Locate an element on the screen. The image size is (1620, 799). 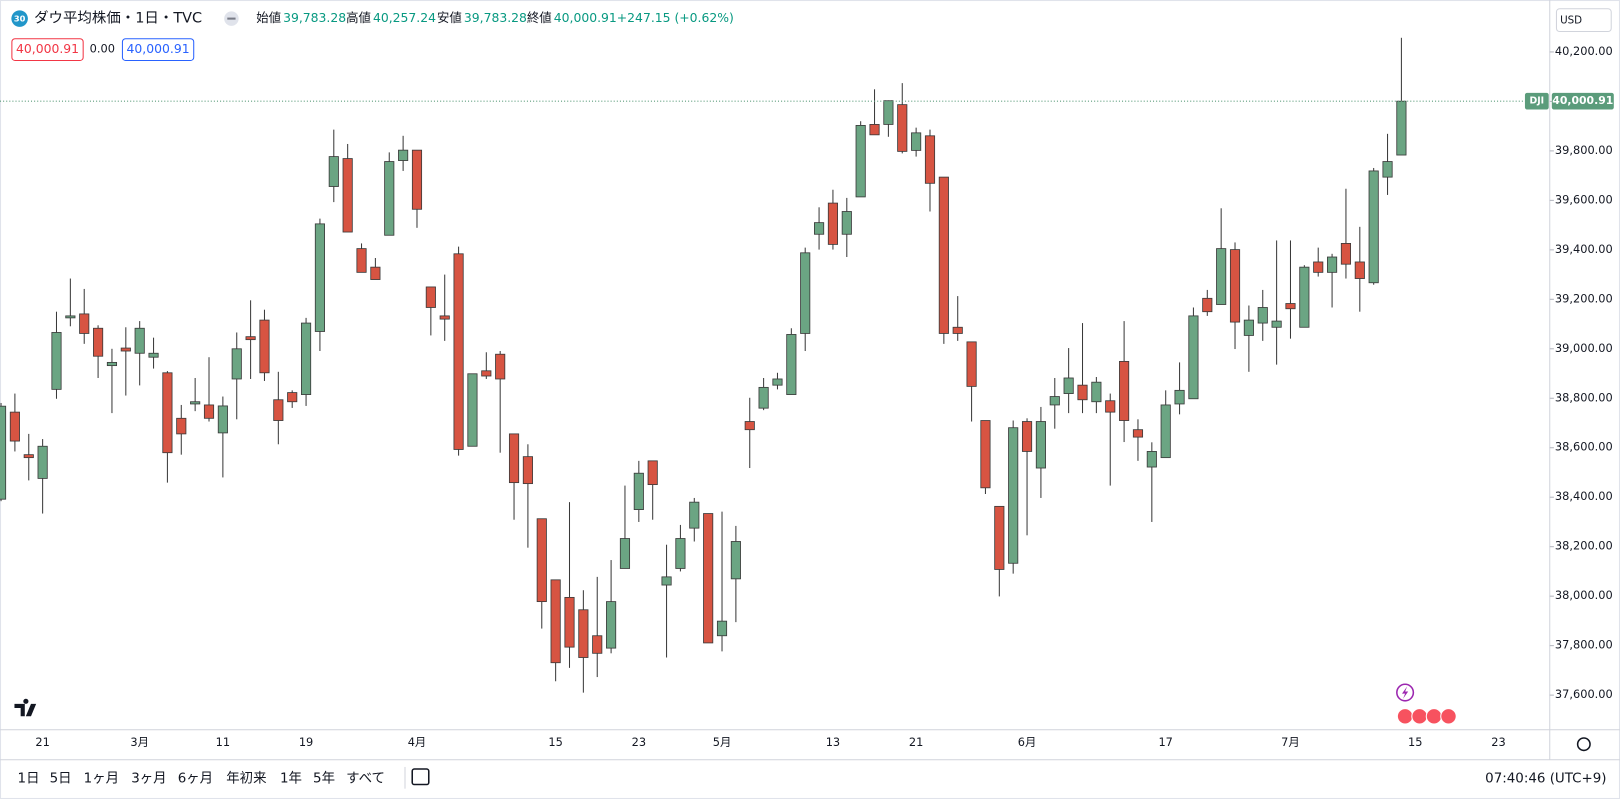
currency: USD is located at coordinates (1571, 21).